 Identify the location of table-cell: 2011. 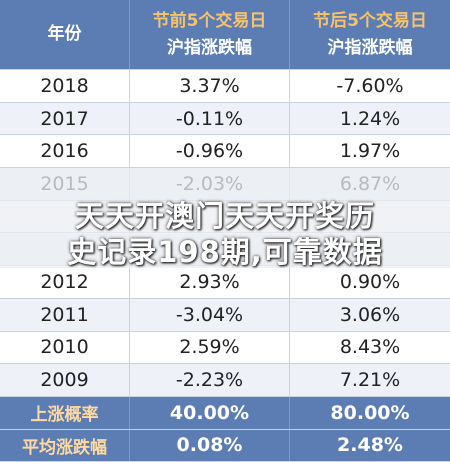
(65, 314).